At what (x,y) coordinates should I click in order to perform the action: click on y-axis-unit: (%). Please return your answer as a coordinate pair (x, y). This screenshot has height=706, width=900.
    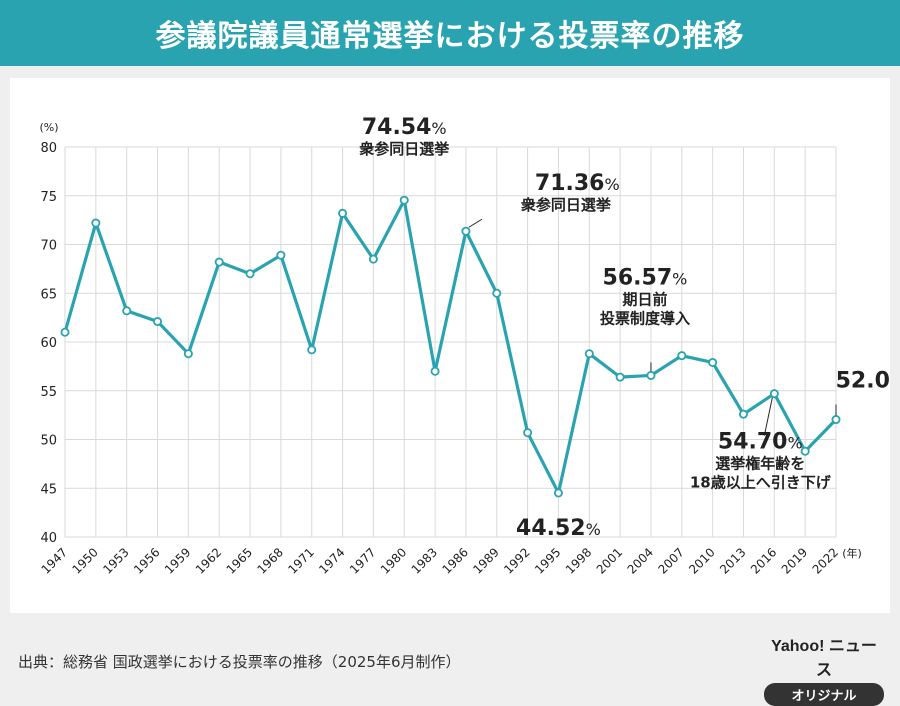
    Looking at the image, I should click on (48, 127).